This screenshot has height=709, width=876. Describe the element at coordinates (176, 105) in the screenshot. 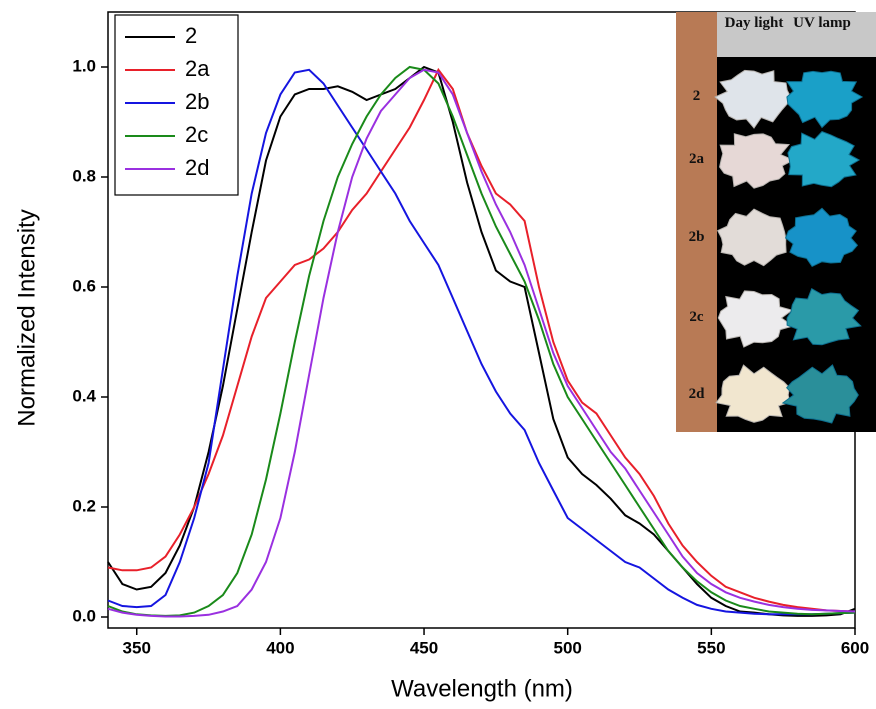

I see `legend-box` at that location.